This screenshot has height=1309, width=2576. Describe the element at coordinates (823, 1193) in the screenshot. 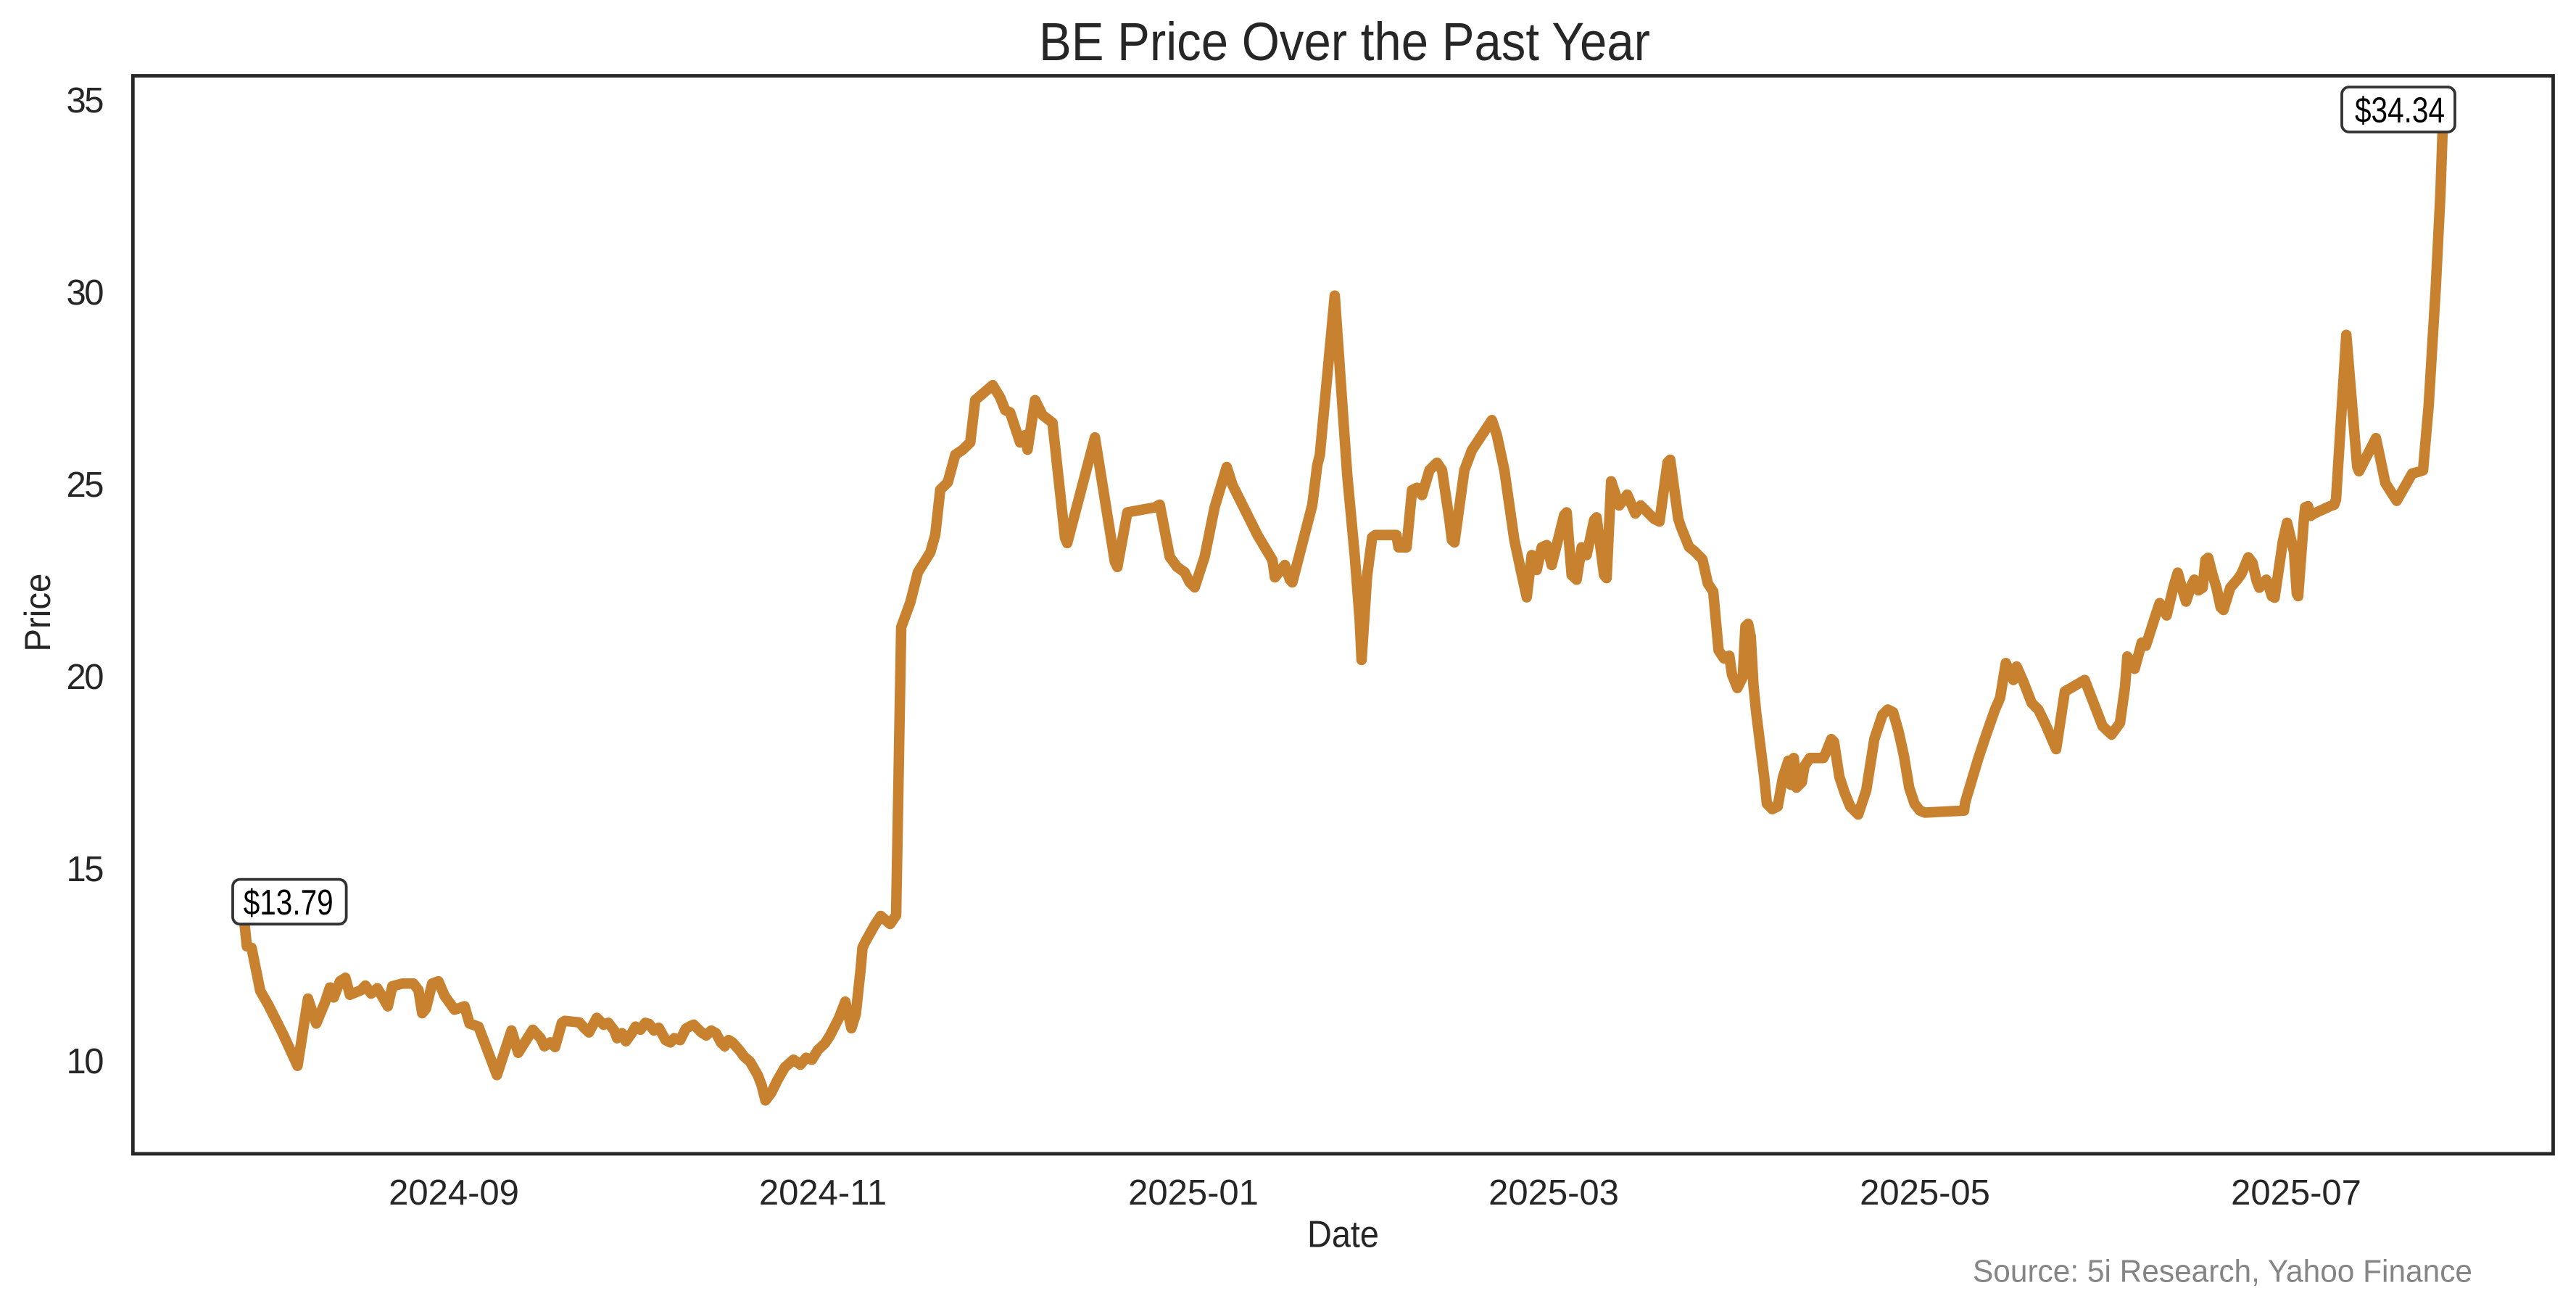

I see `svg-text: 2024-11` at that location.